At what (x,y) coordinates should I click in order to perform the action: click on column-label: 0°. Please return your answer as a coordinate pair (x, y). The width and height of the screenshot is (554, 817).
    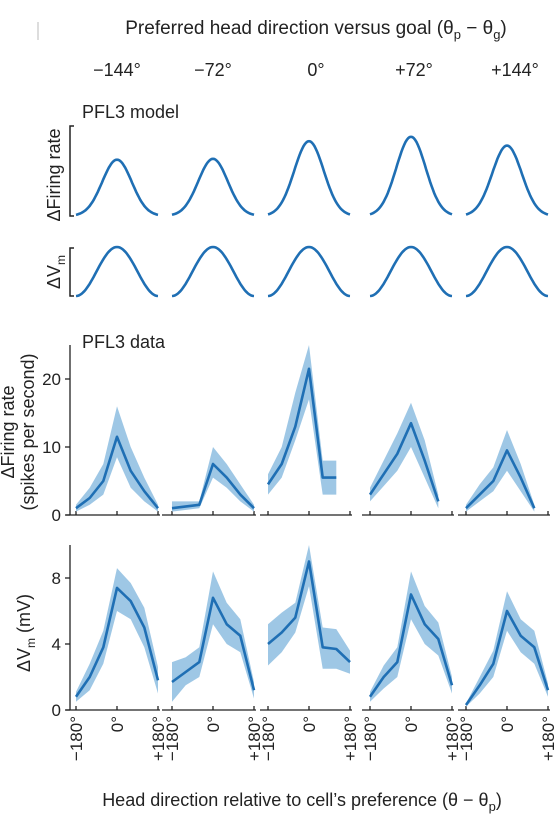
    Looking at the image, I should click on (315, 70).